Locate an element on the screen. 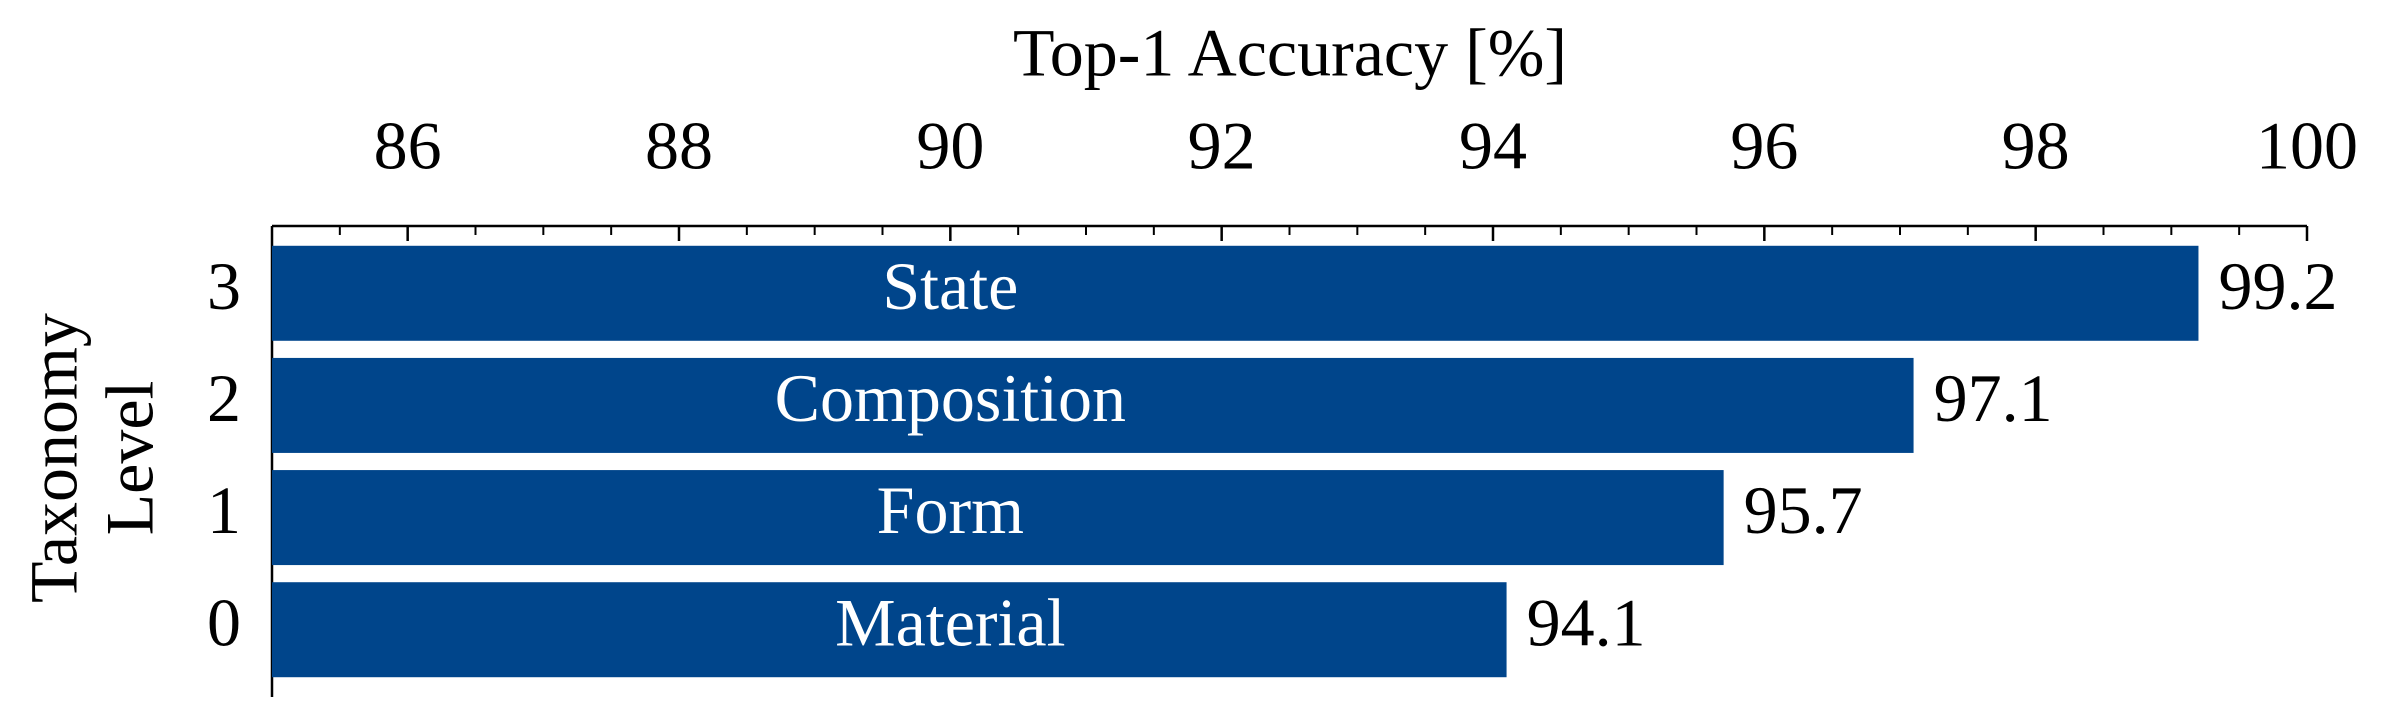 The height and width of the screenshot is (724, 2392). bar-label: State is located at coordinates (950, 286).